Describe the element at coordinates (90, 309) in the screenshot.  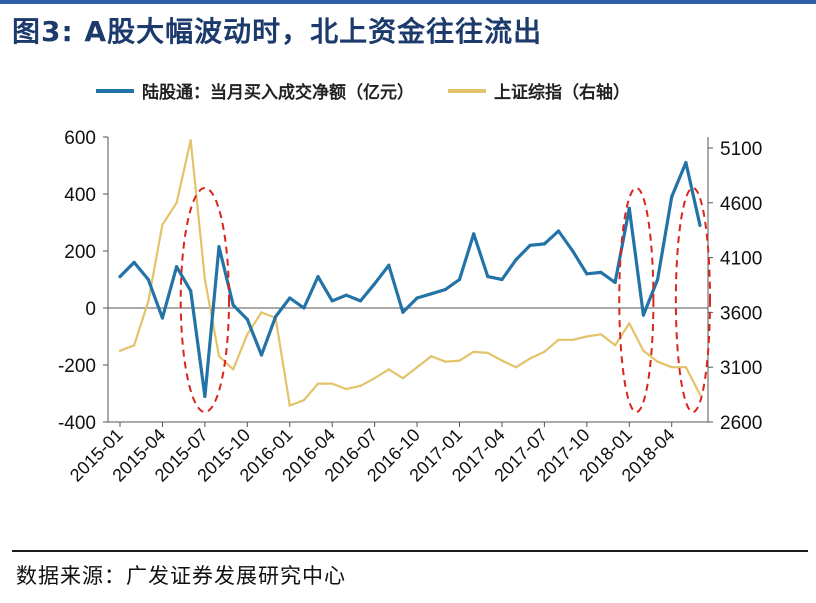
I see `y-left-tick-label: 0` at that location.